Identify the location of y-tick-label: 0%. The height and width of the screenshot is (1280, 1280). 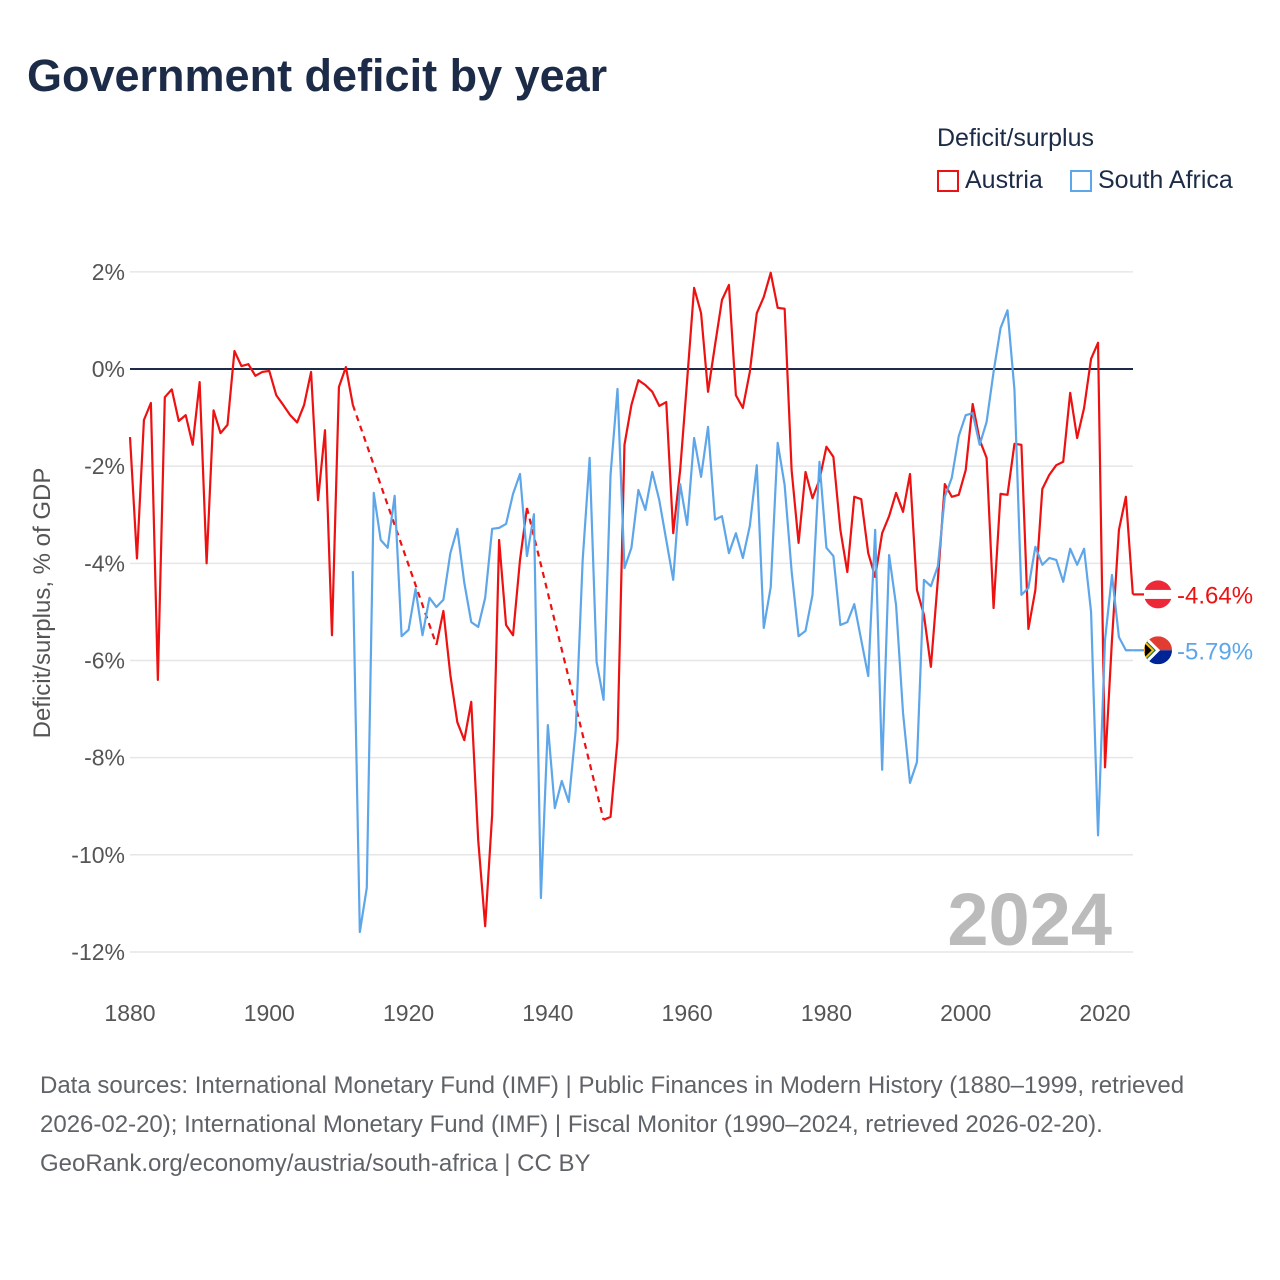
(108, 369).